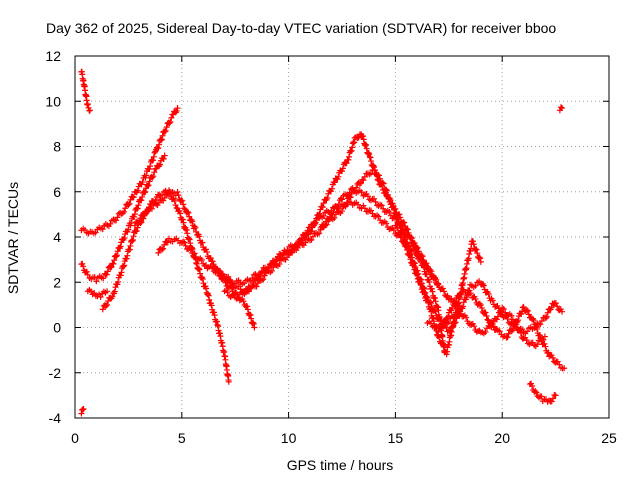  What do you see at coordinates (57, 237) in the screenshot?
I see `y-tick-label: 4` at bounding box center [57, 237].